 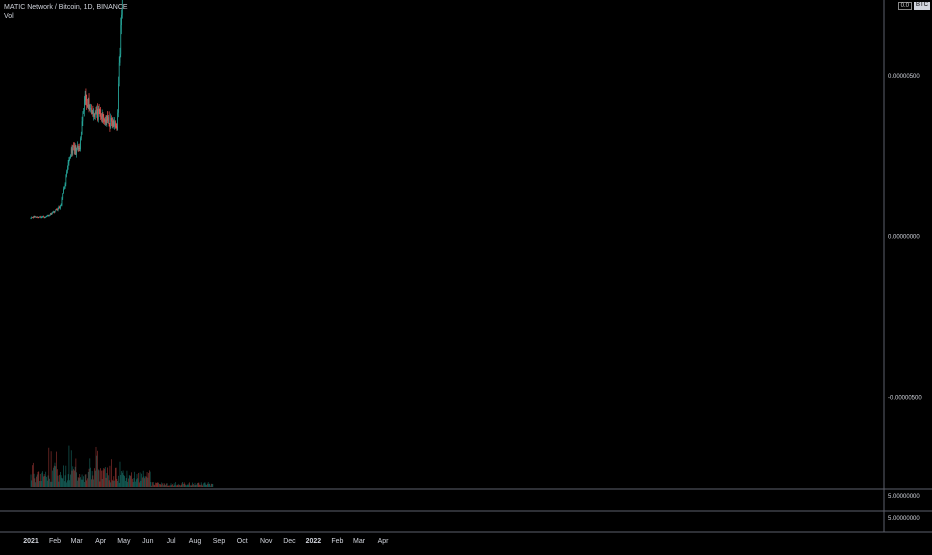 I want to click on time-tick-label: Sep, so click(x=219, y=541).